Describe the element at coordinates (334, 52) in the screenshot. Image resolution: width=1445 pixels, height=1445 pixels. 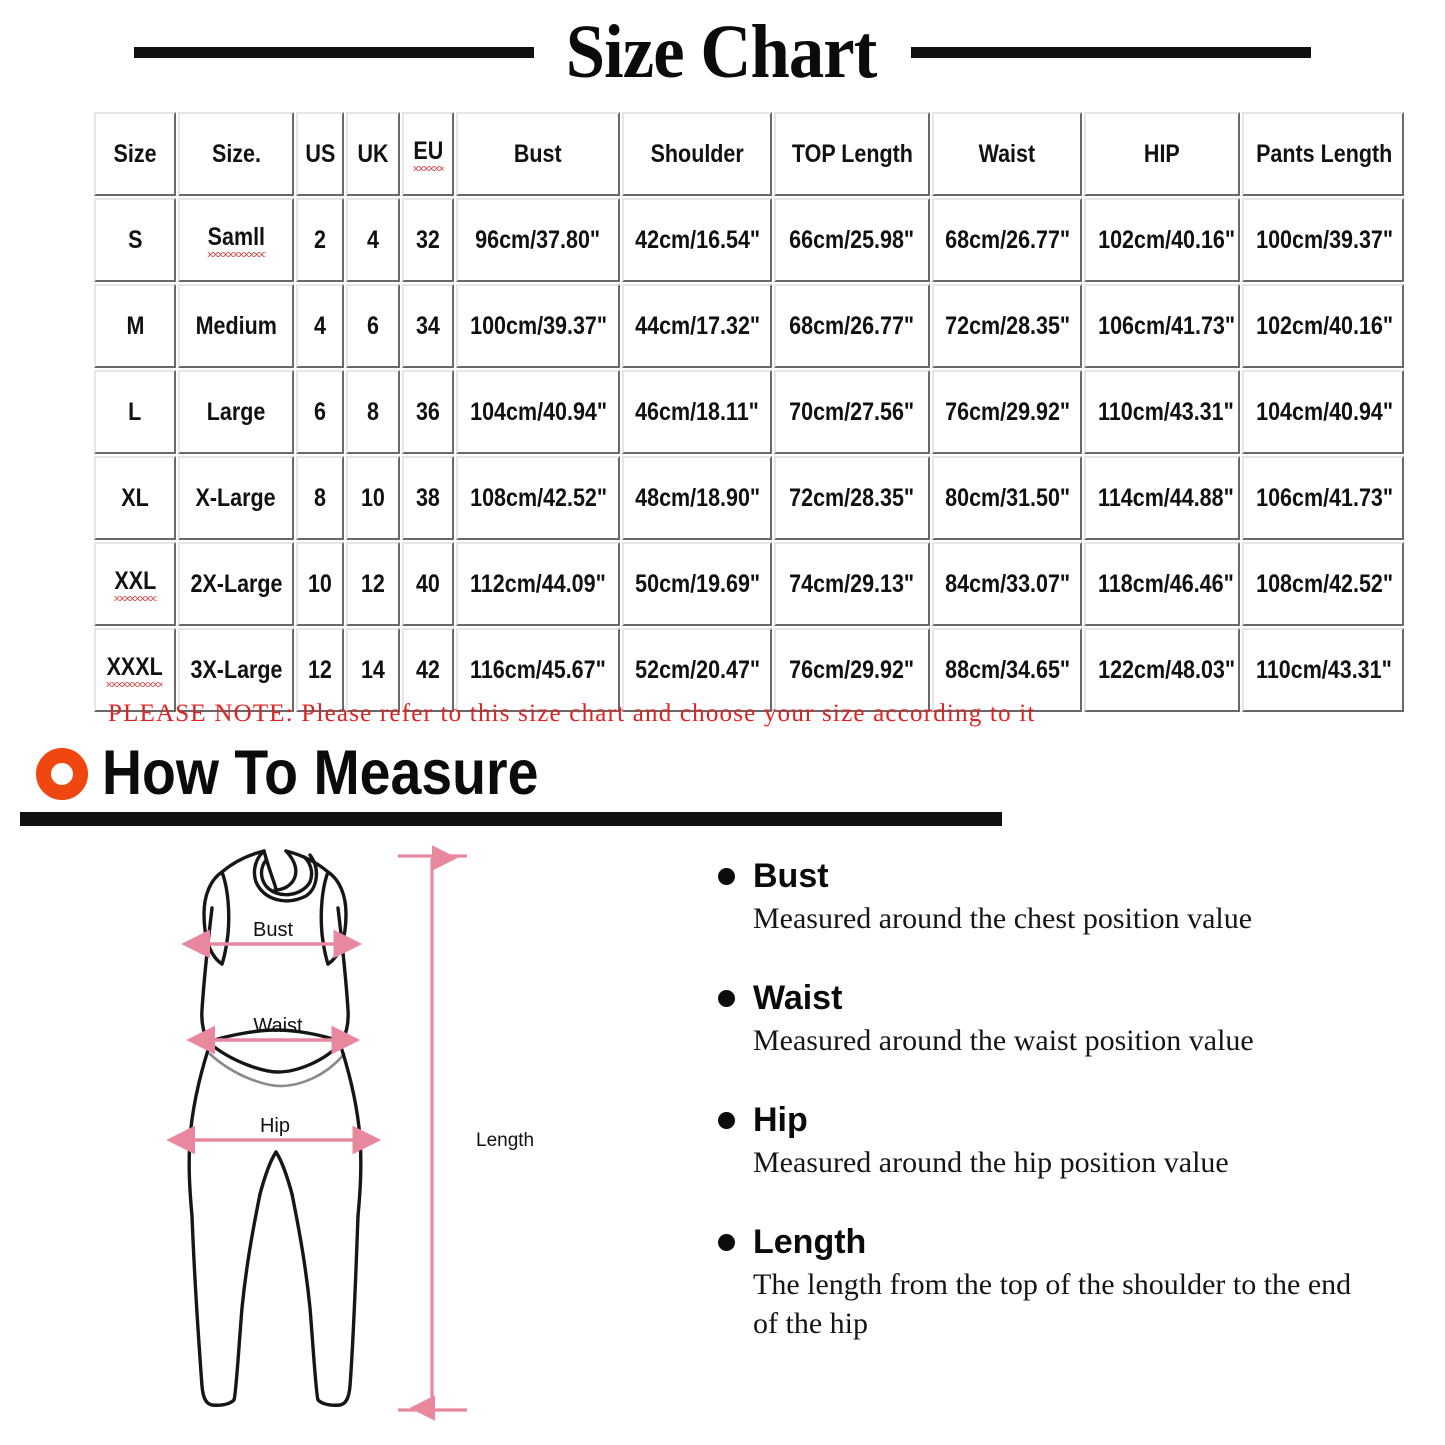
I see `title-rule-left` at that location.